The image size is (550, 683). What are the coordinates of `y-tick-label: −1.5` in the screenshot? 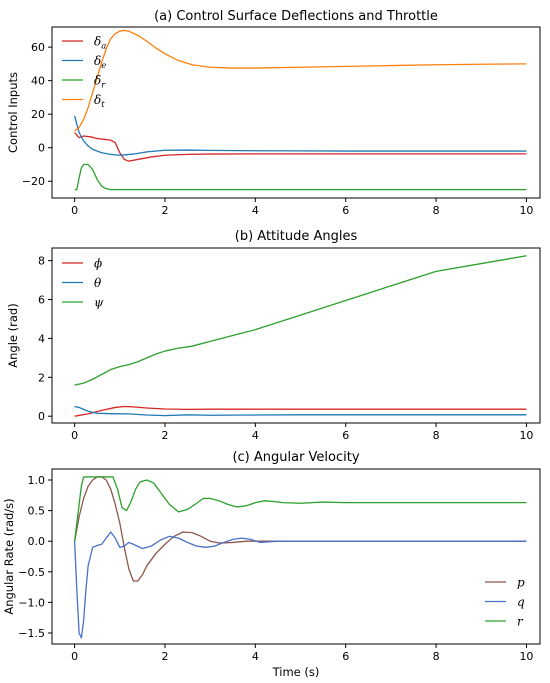 It's located at (31, 633).